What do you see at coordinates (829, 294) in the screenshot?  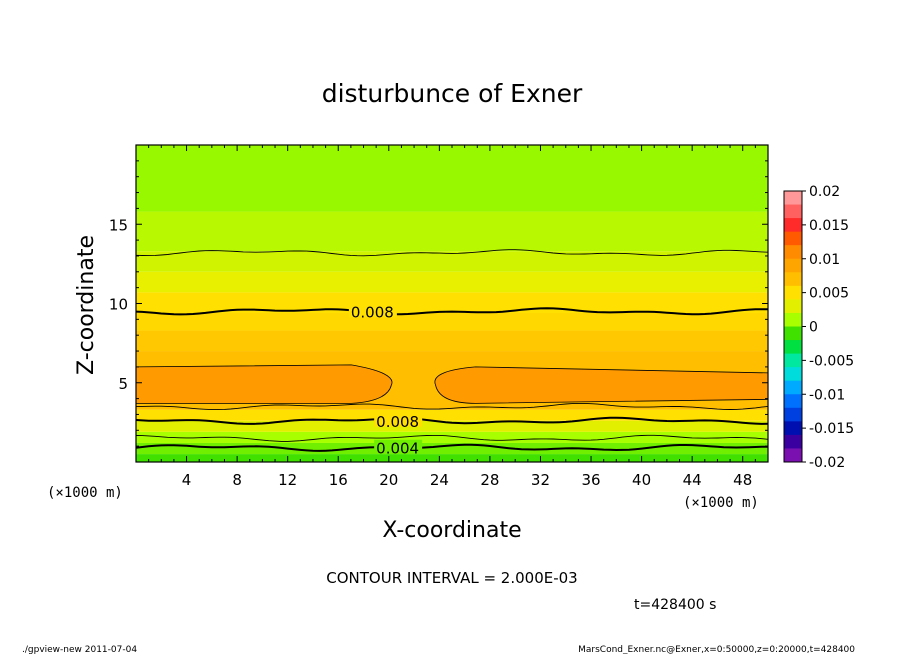 I see `colorbar-label: 0.005` at bounding box center [829, 294].